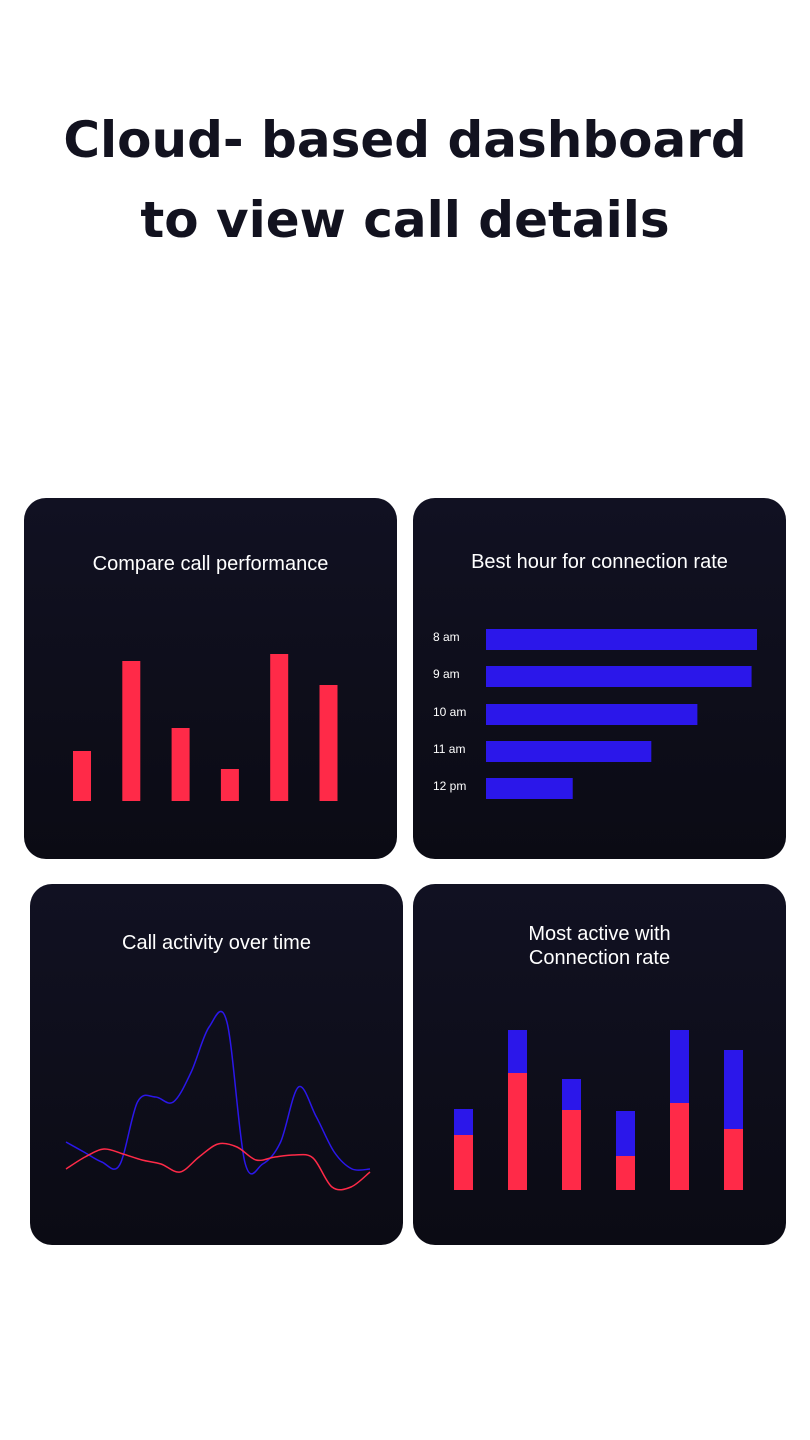  I want to click on hour-label: 10 am, so click(449, 712).